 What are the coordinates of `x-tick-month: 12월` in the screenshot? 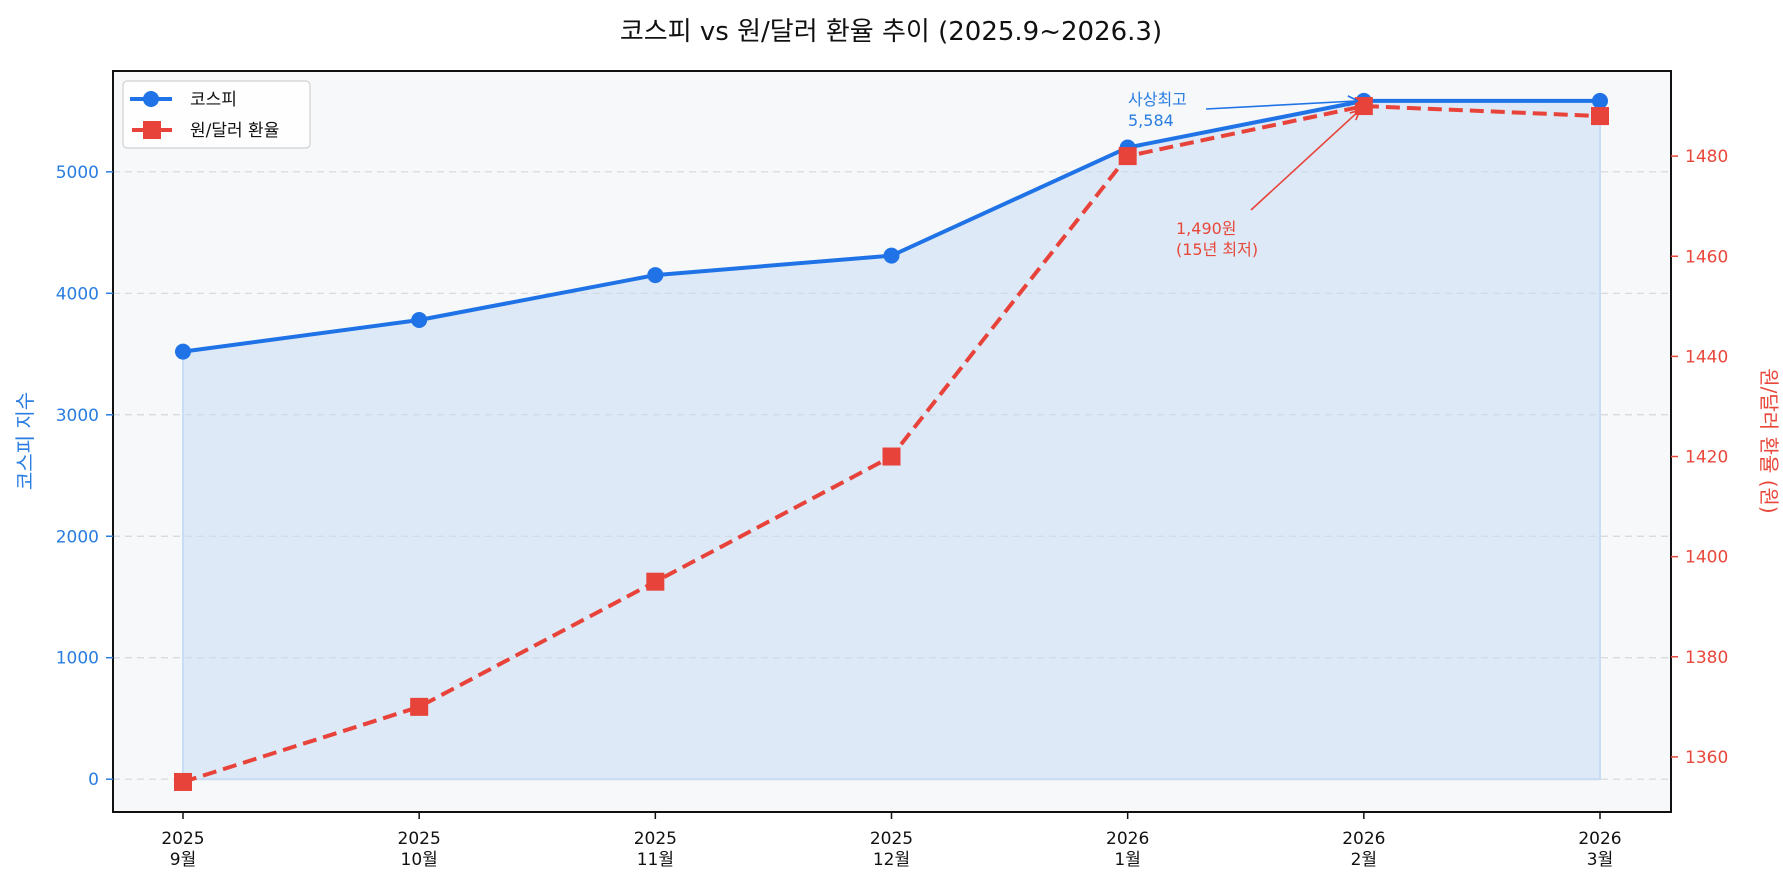 It's located at (891, 860).